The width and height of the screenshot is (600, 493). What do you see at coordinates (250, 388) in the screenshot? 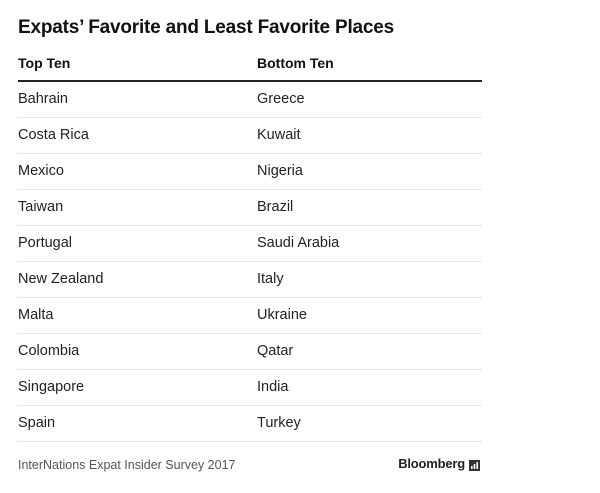
I see `table-row: Singapore India` at bounding box center [250, 388].